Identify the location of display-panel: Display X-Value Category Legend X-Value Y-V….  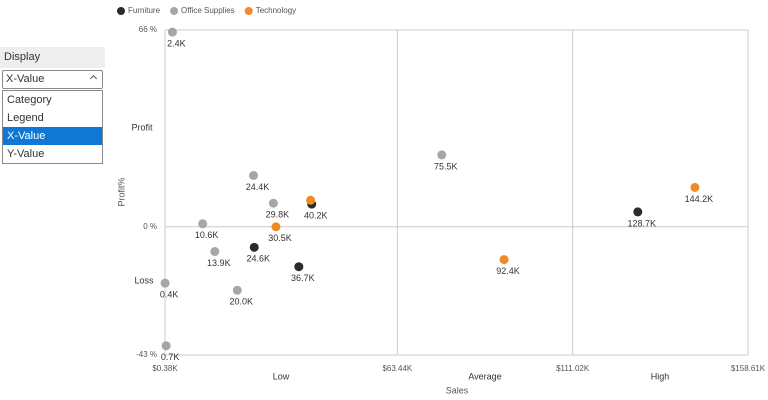
(52, 105).